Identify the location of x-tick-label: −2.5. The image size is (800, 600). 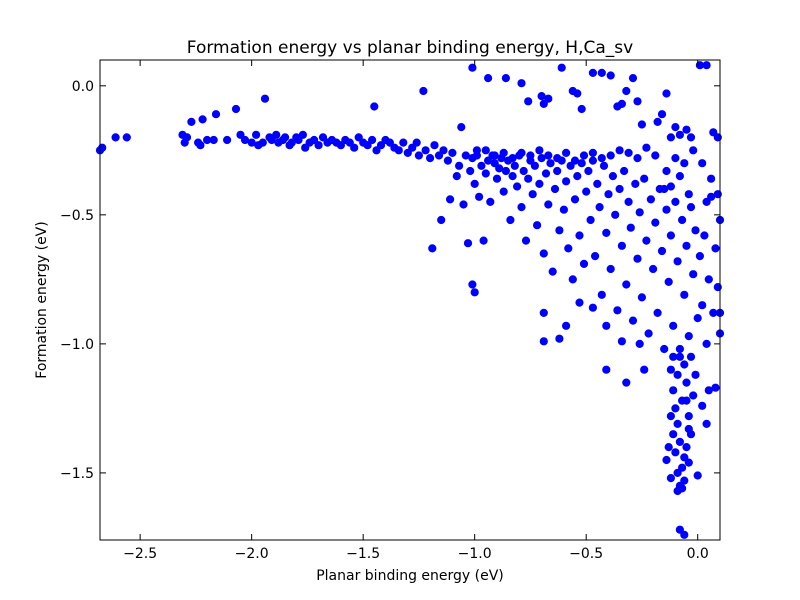
(140, 554).